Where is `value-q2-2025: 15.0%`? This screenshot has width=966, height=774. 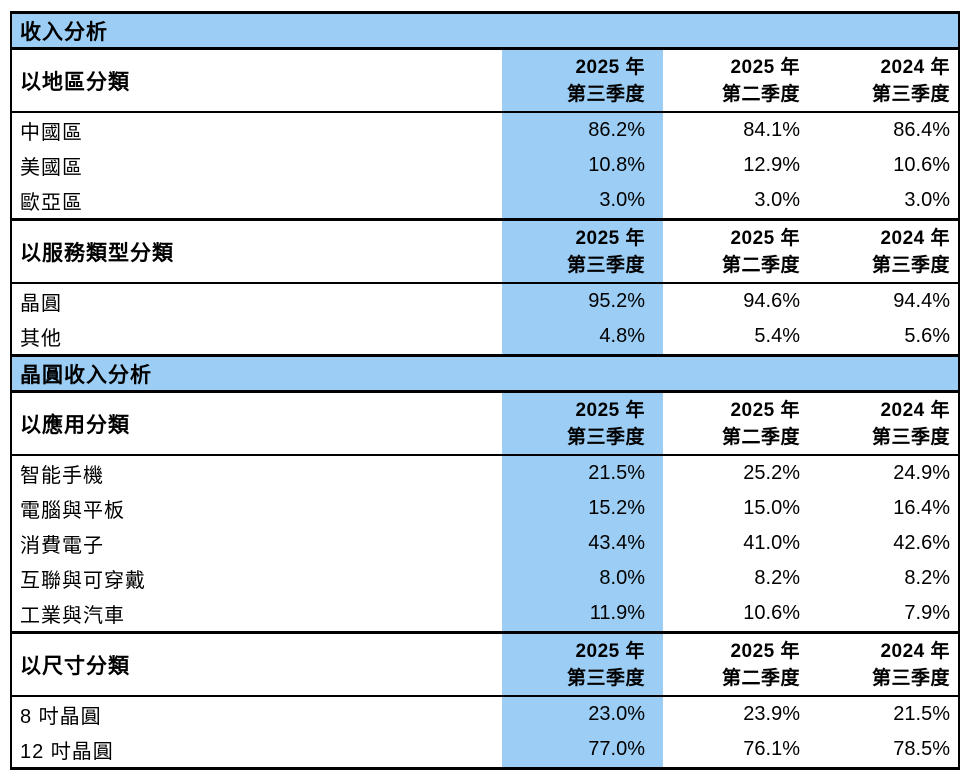
value-q2-2025: 15.0% is located at coordinates (771, 508).